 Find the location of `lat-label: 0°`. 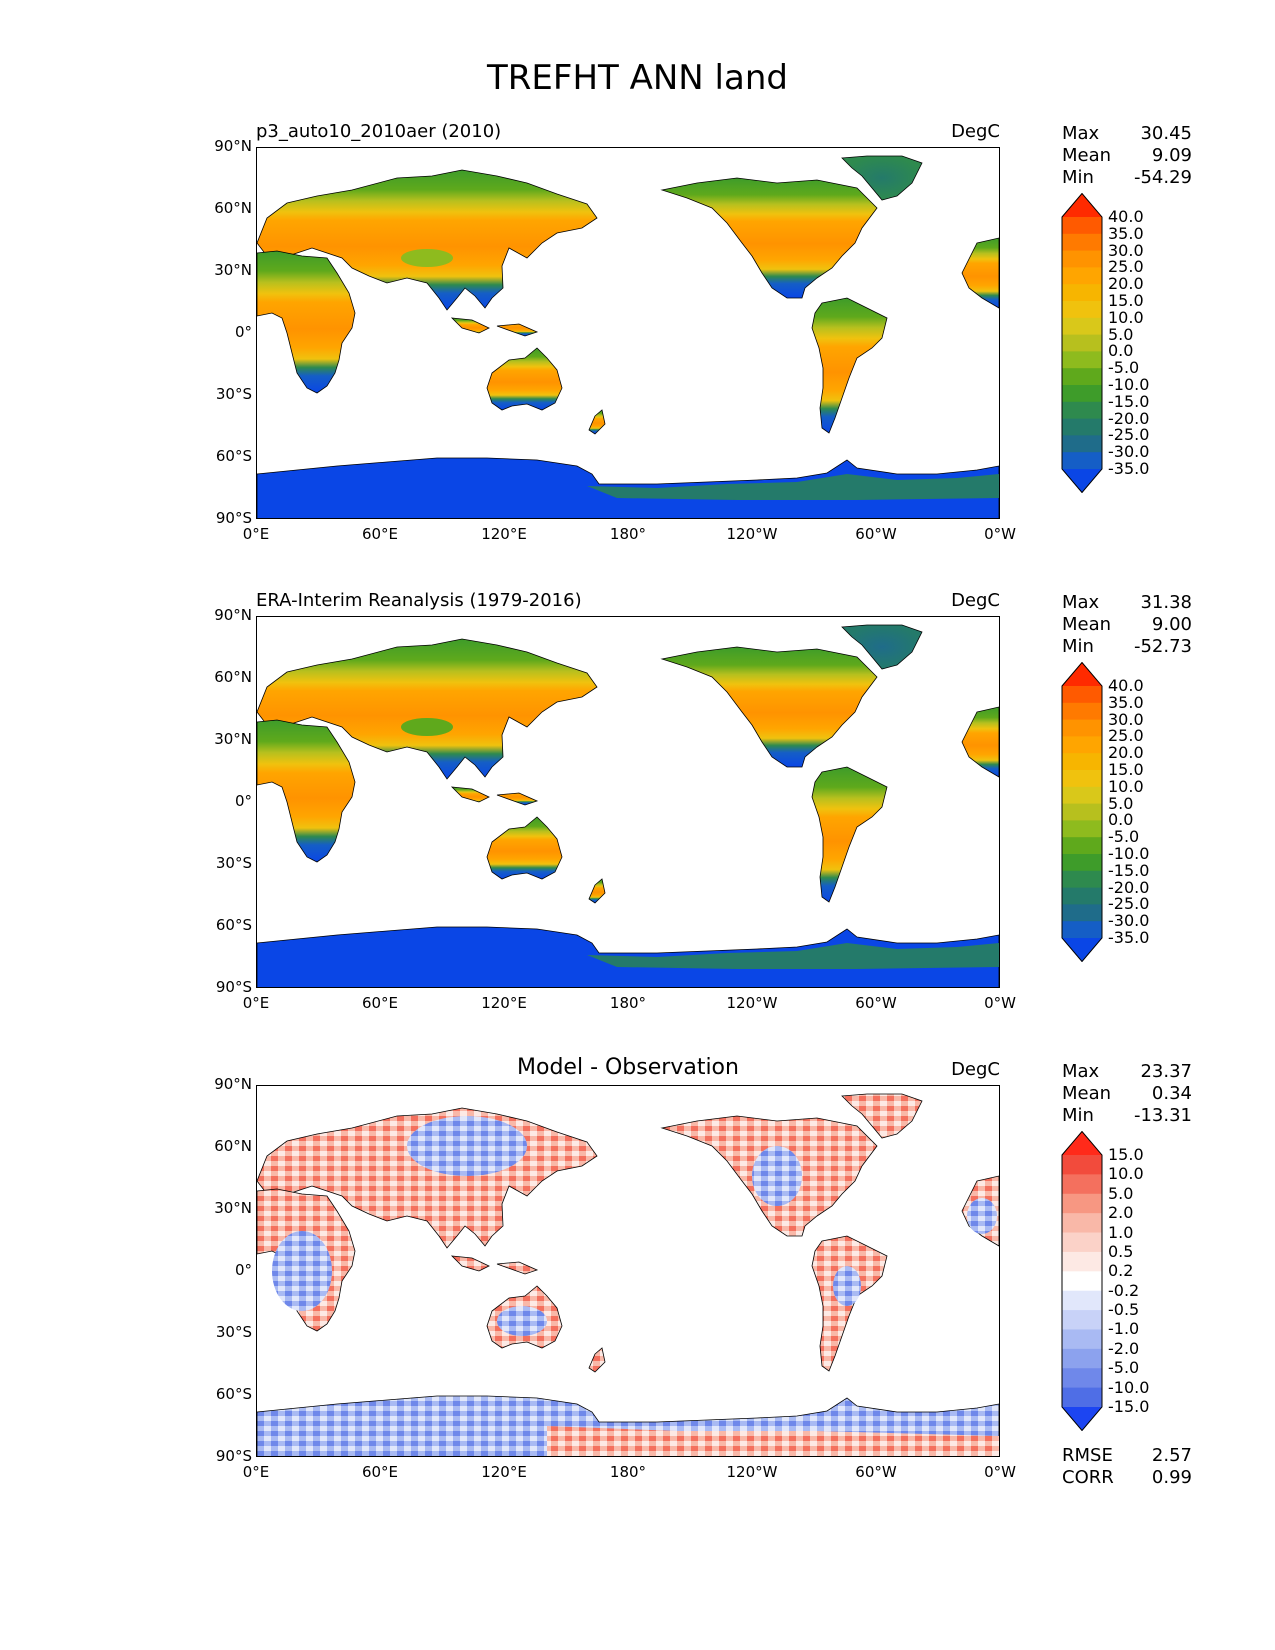

lat-label: 0° is located at coordinates (243, 332).